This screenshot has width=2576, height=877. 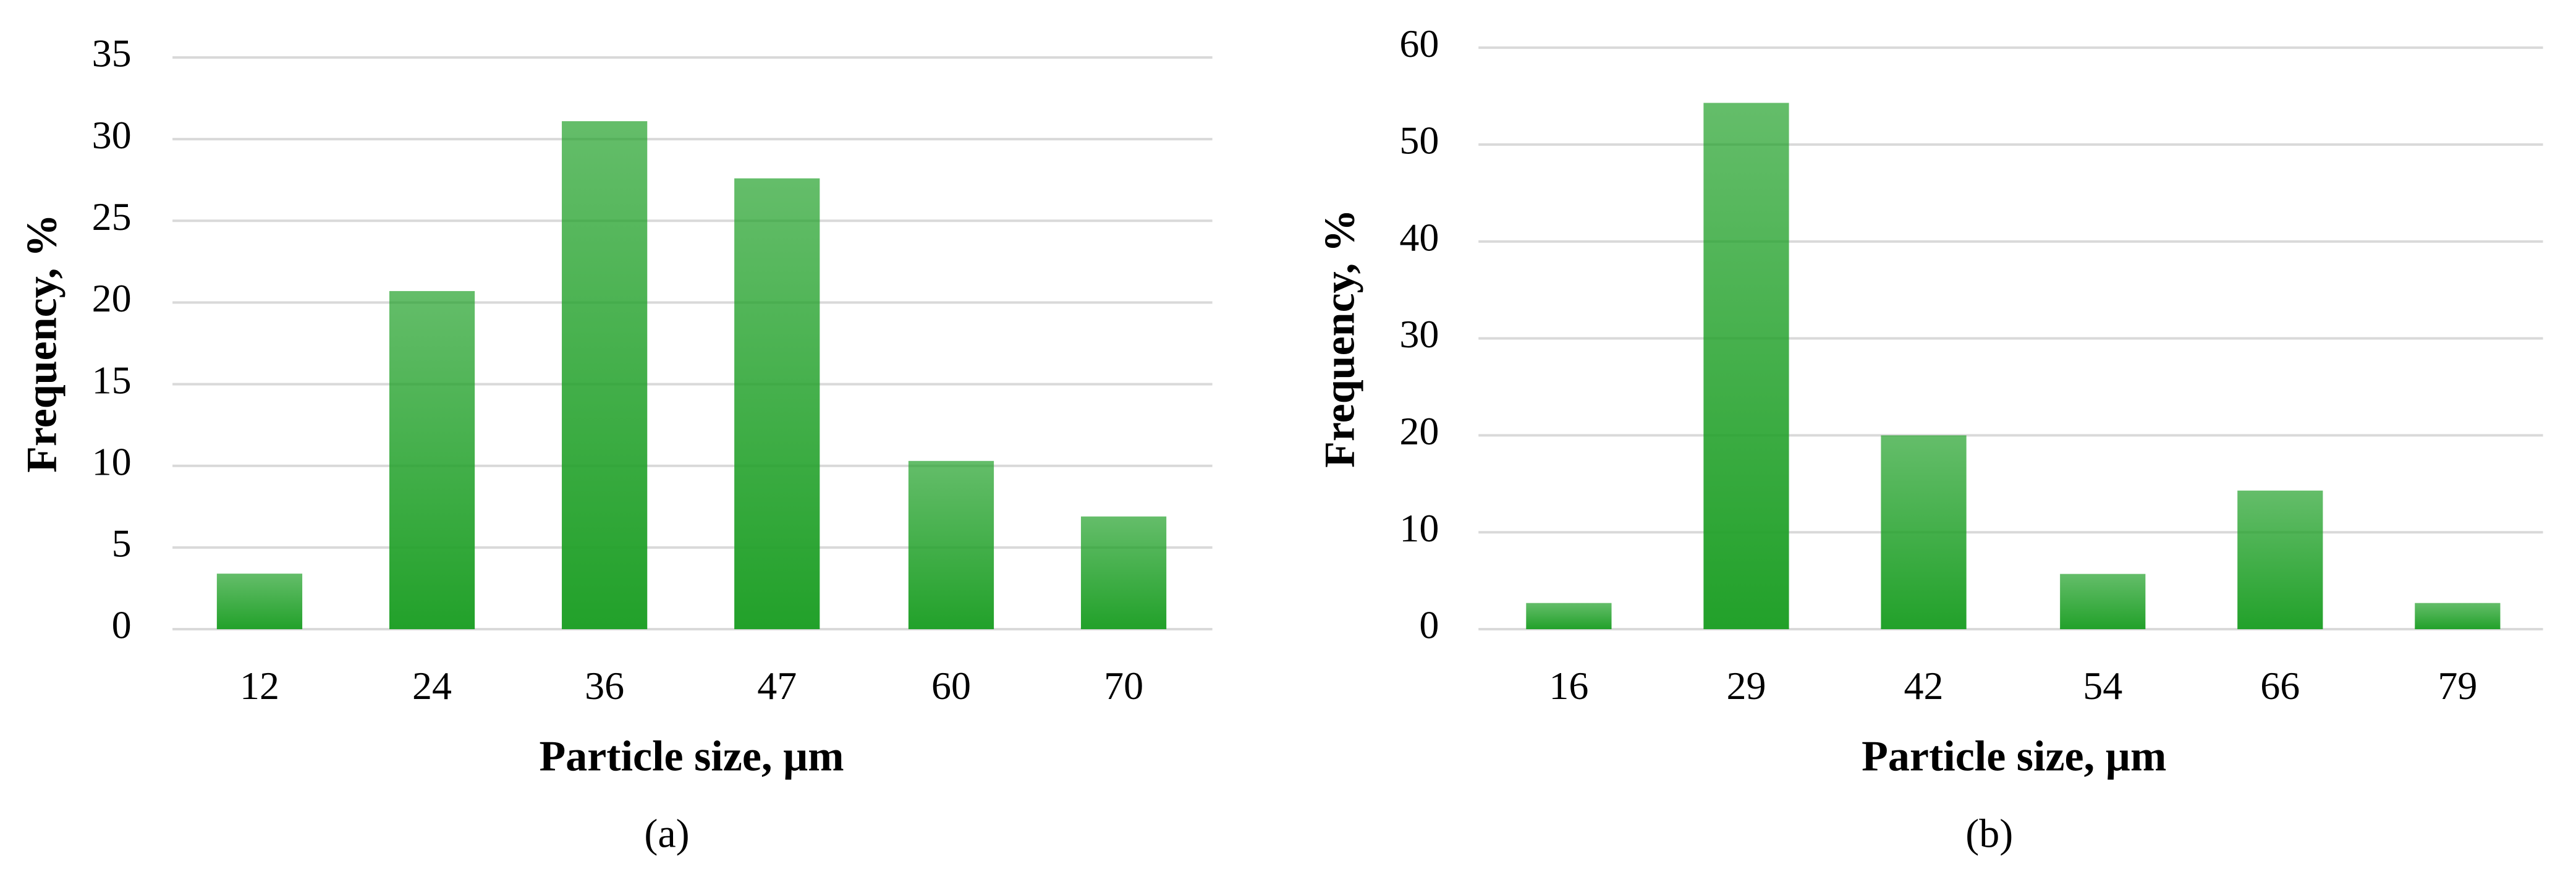 What do you see at coordinates (259, 686) in the screenshot?
I see `x-tick-label: 12` at bounding box center [259, 686].